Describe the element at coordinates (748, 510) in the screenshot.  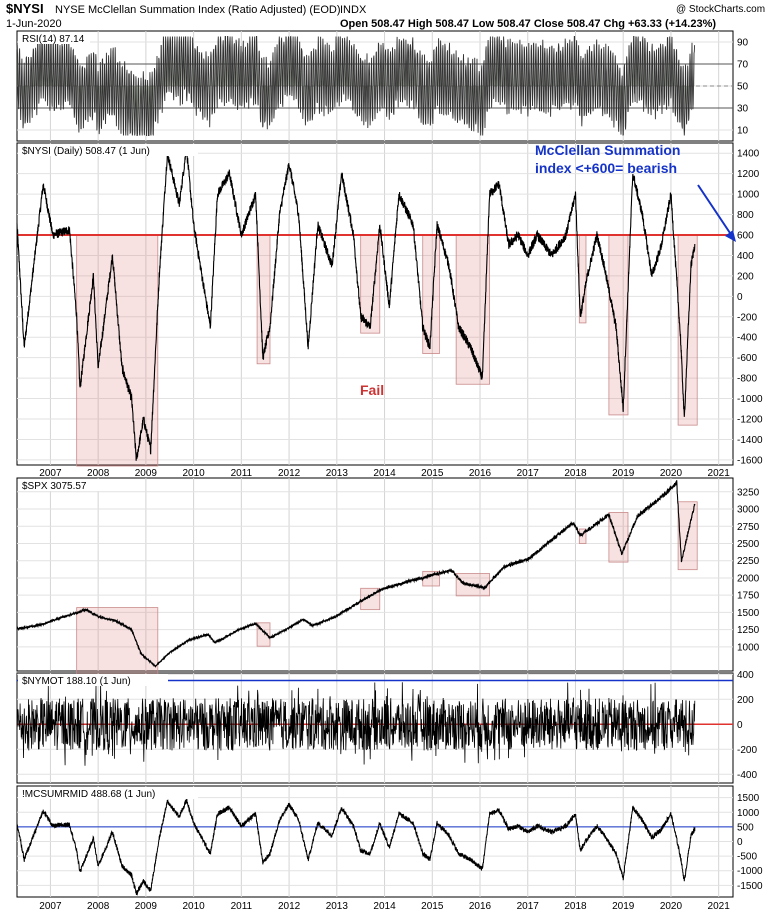
I see `value-tick-label: 3000` at that location.